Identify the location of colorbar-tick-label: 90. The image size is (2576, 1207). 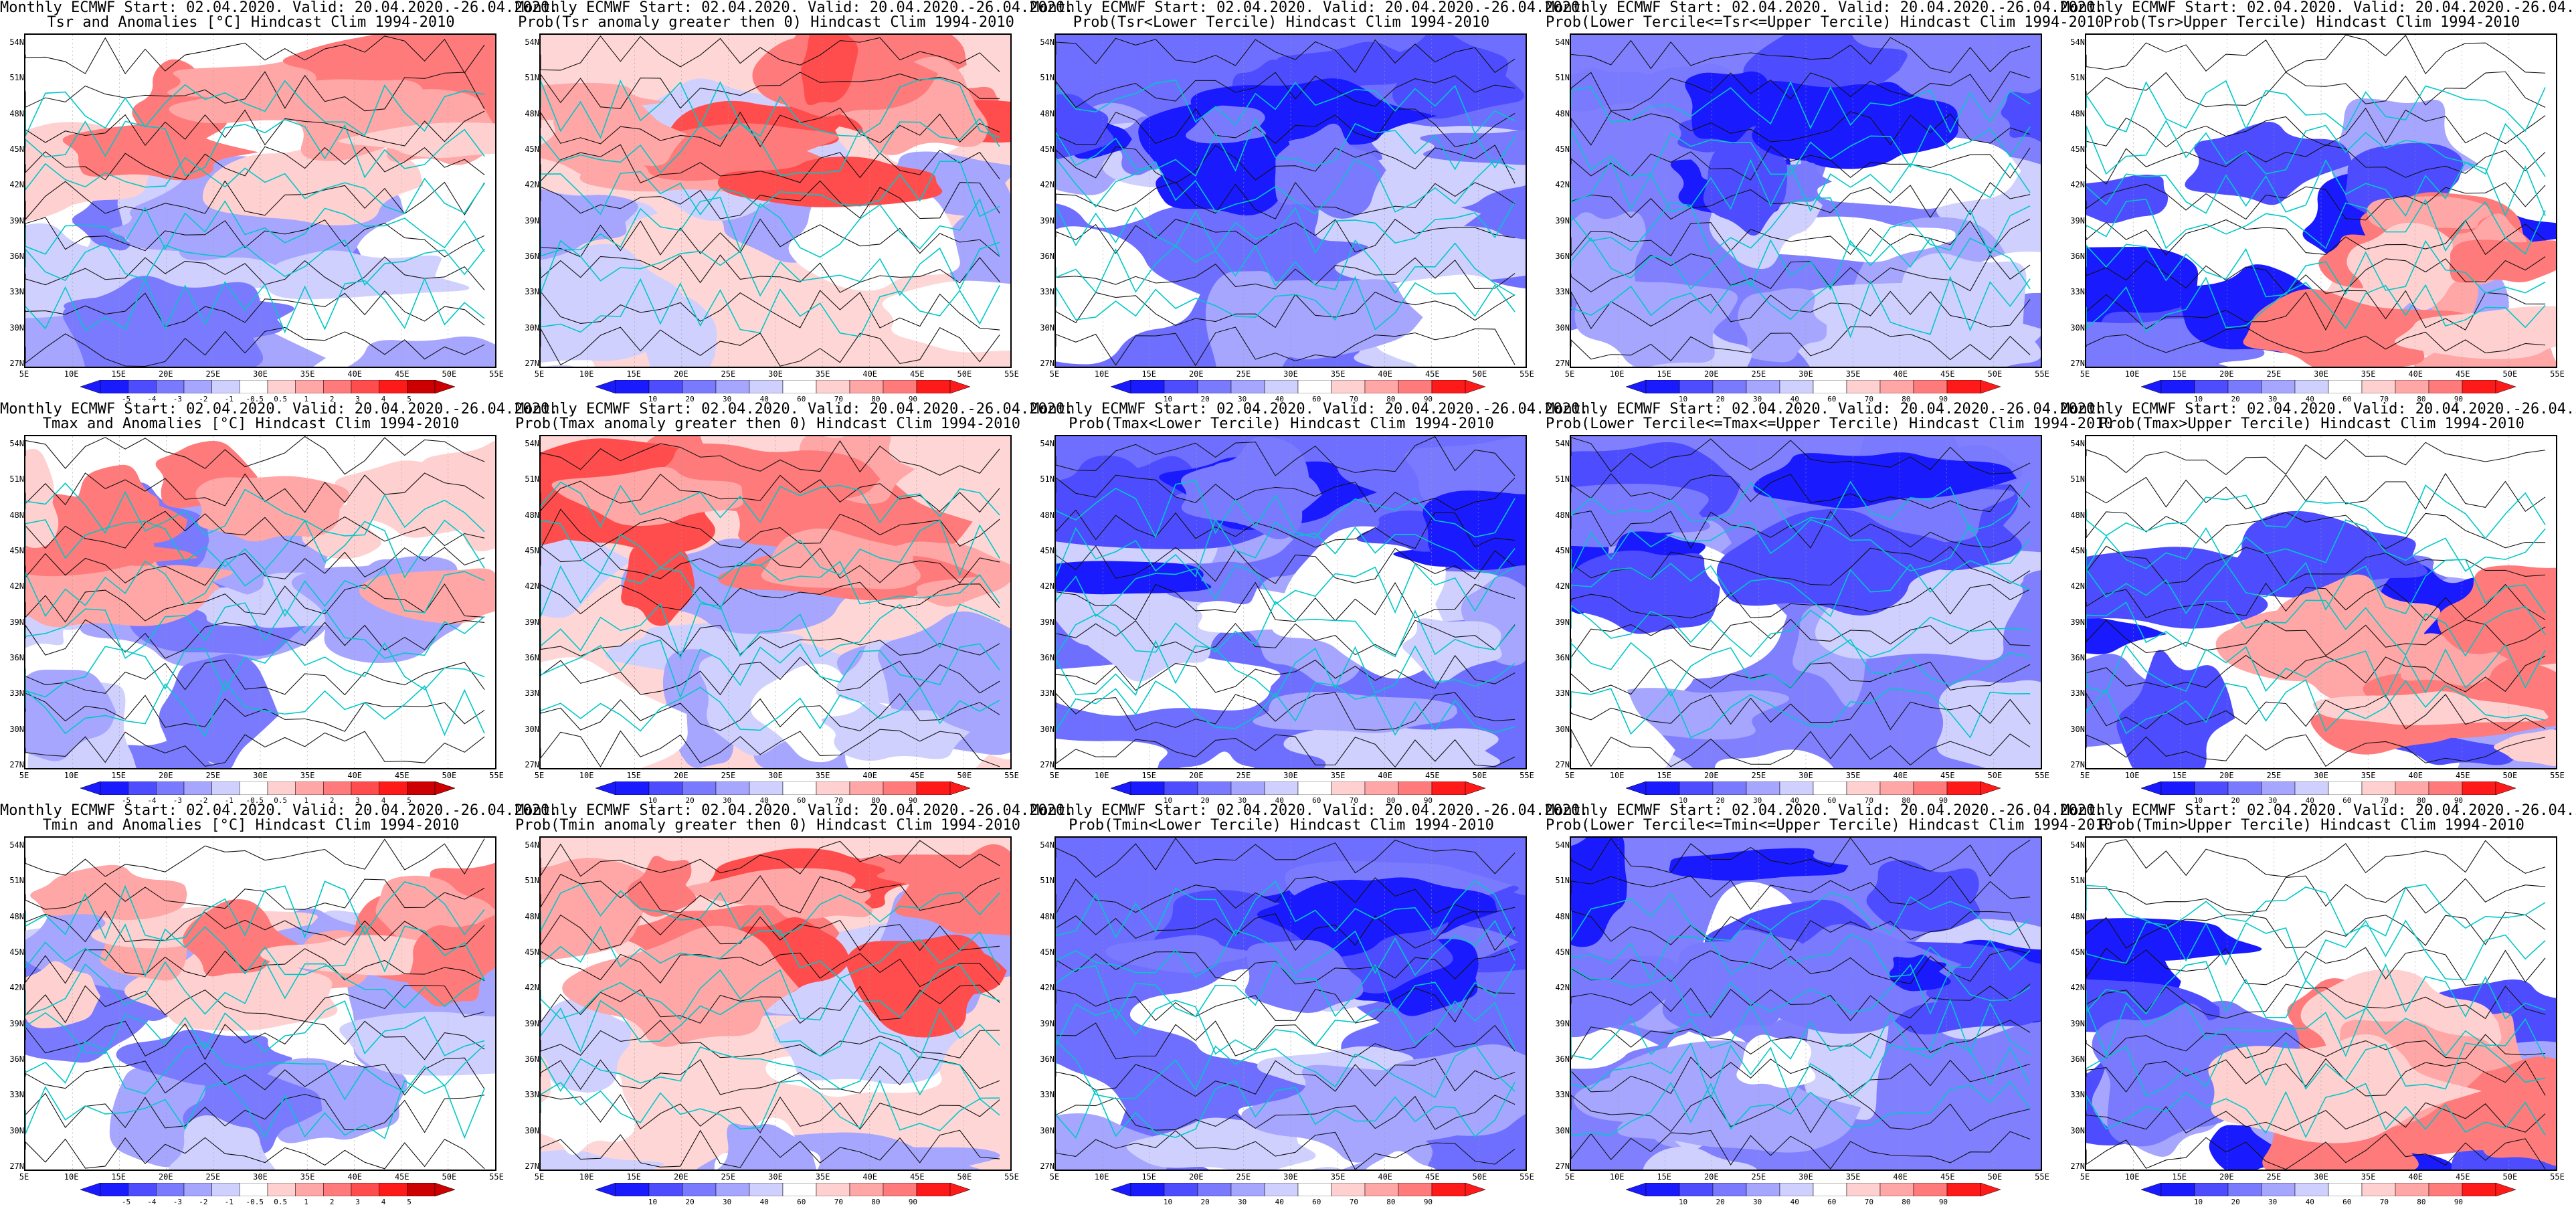
(2459, 399).